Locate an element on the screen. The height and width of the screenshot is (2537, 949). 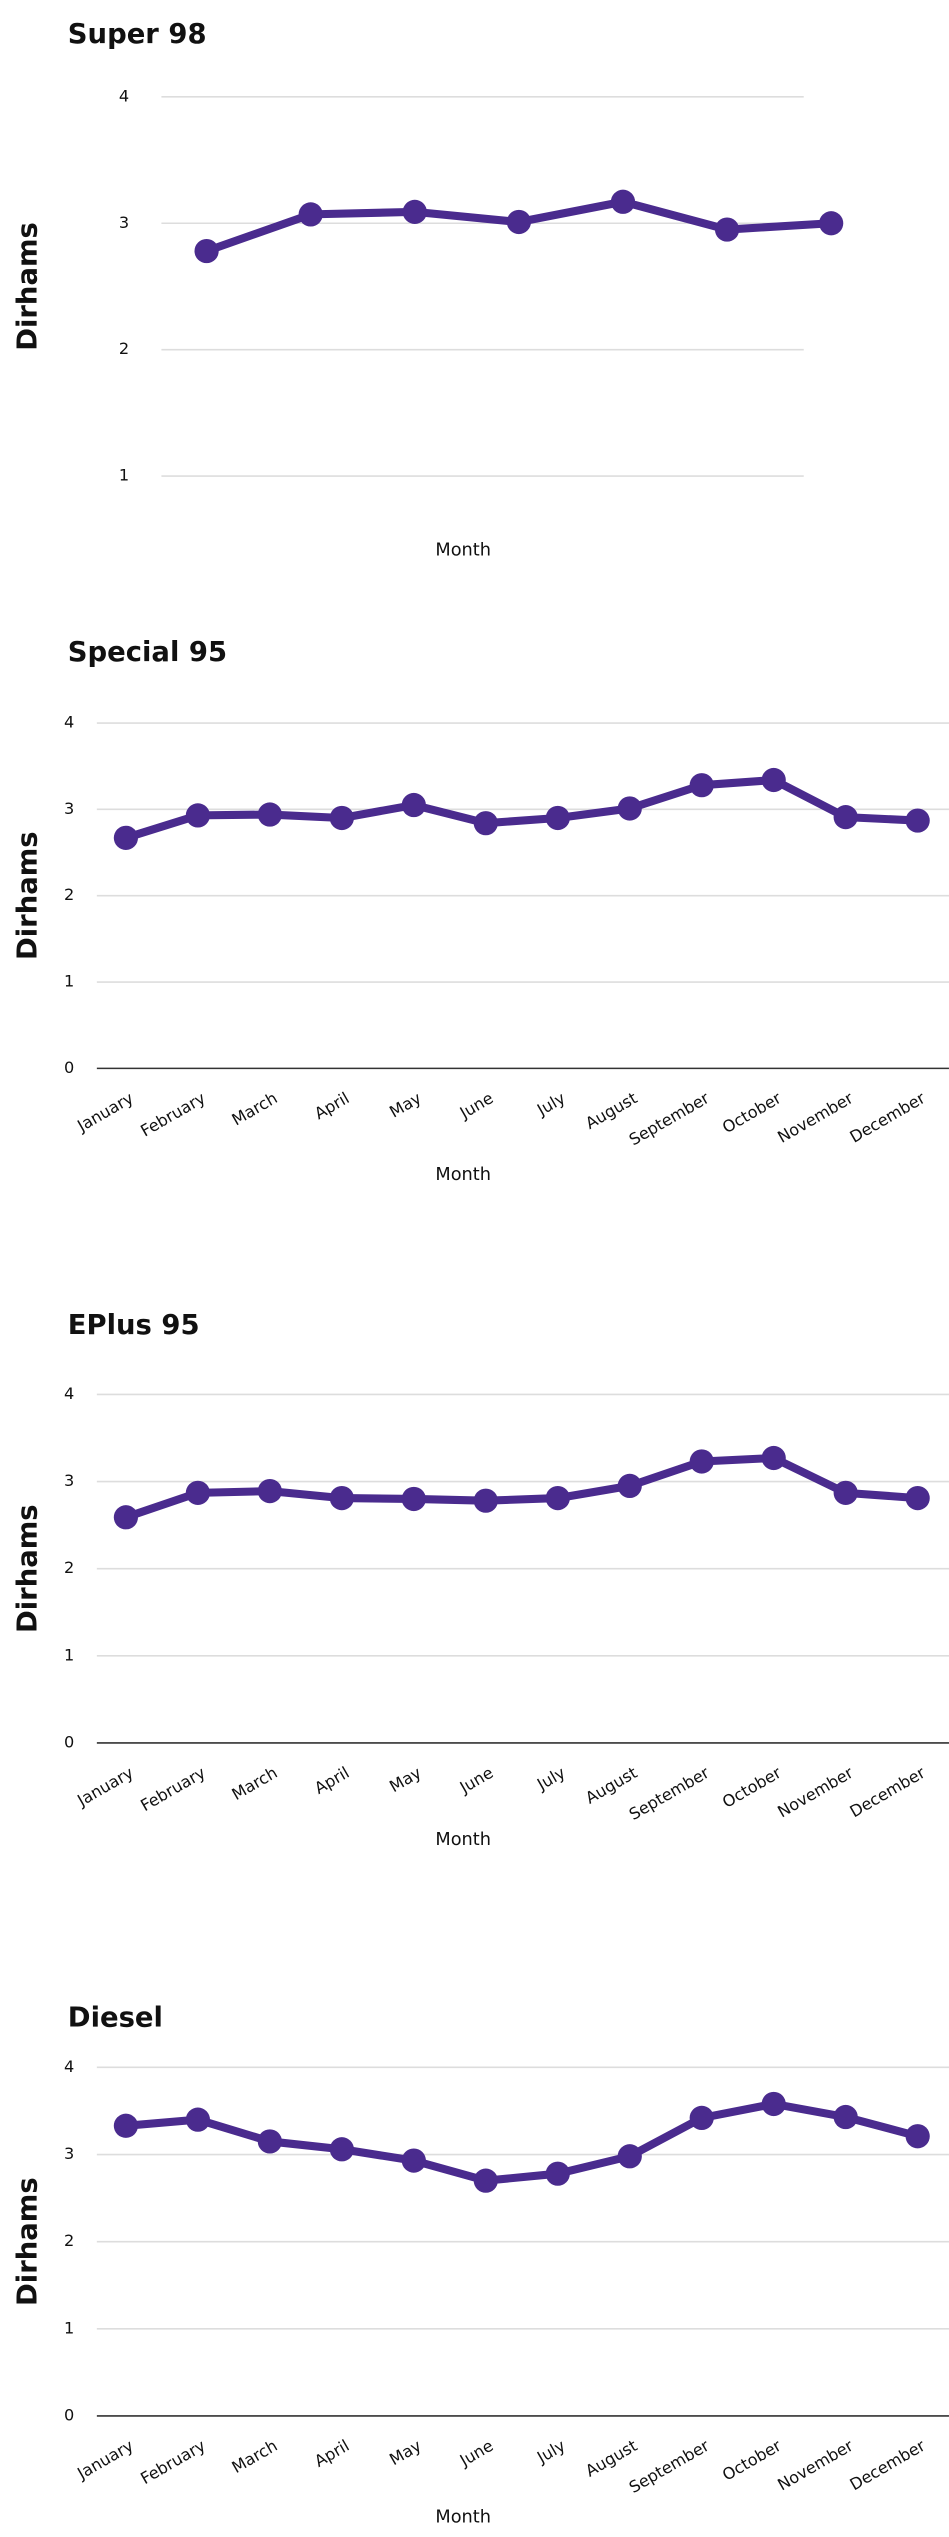
chart-title: EPlus 95 is located at coordinates (134, 1325).